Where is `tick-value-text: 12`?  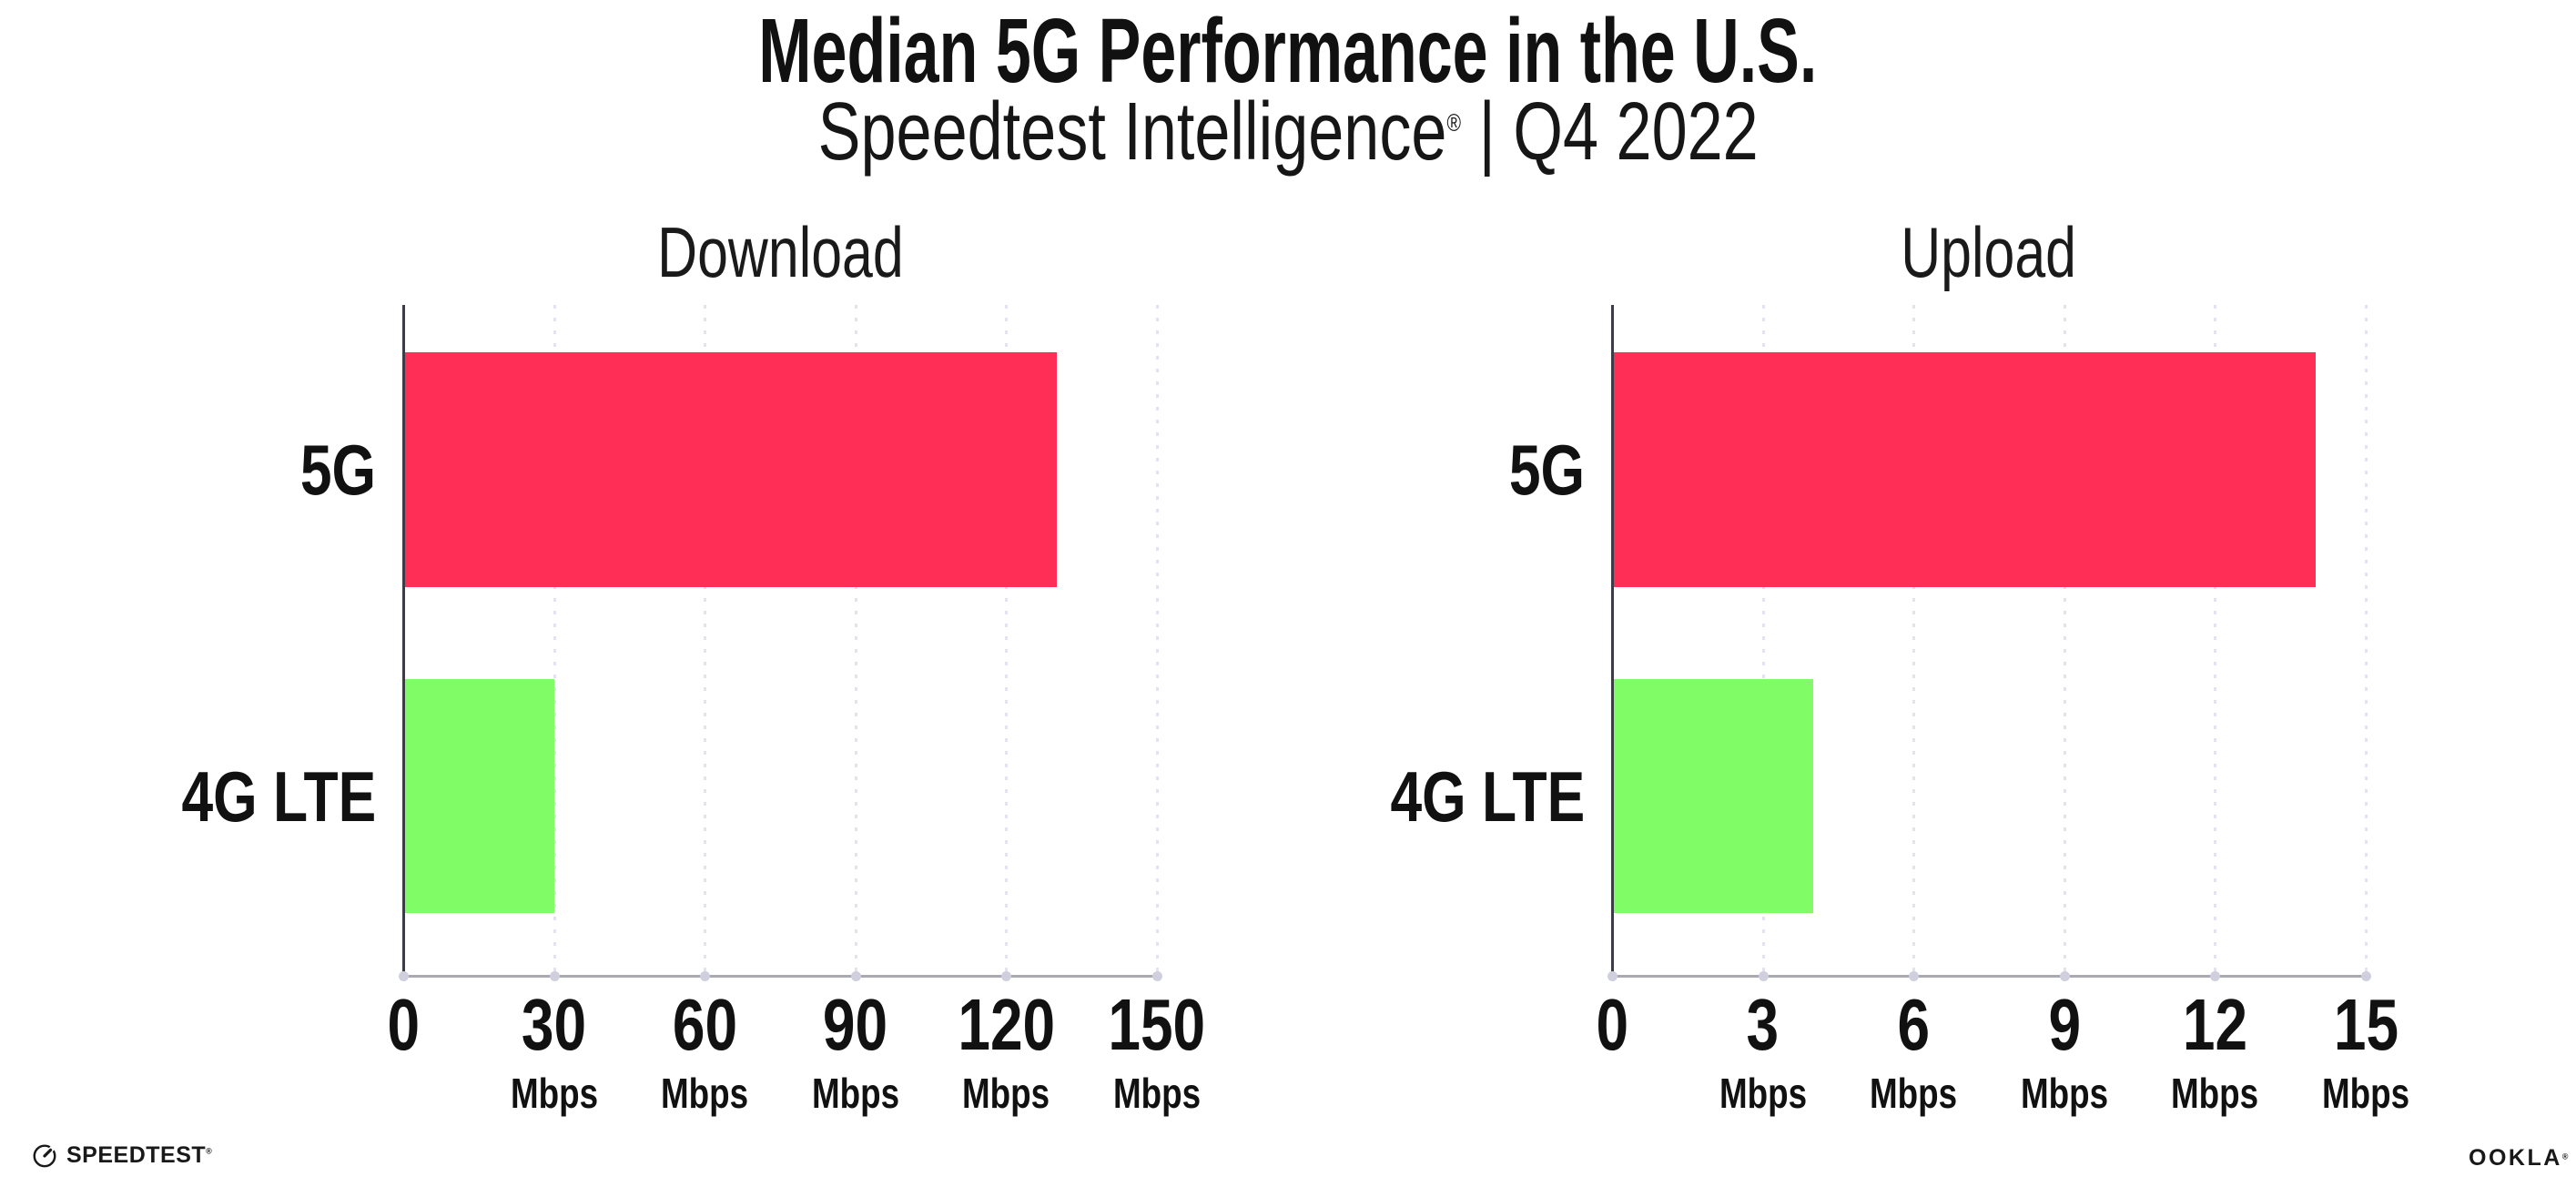
tick-value-text: 12 is located at coordinates (2214, 1024).